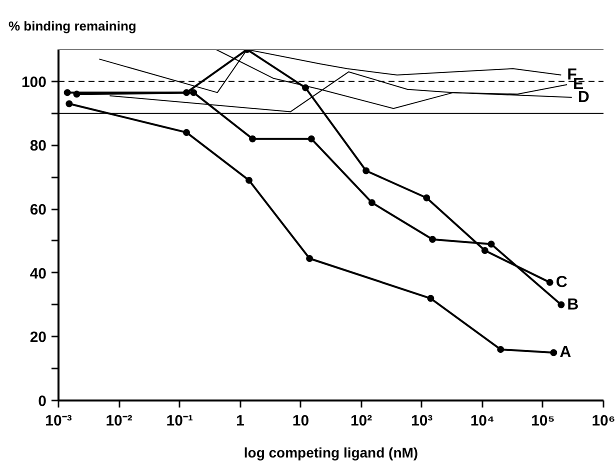 Image resolution: width=616 pixels, height=463 pixels. Describe the element at coordinates (34, 82) in the screenshot. I see `y-tick-label: 100` at that location.